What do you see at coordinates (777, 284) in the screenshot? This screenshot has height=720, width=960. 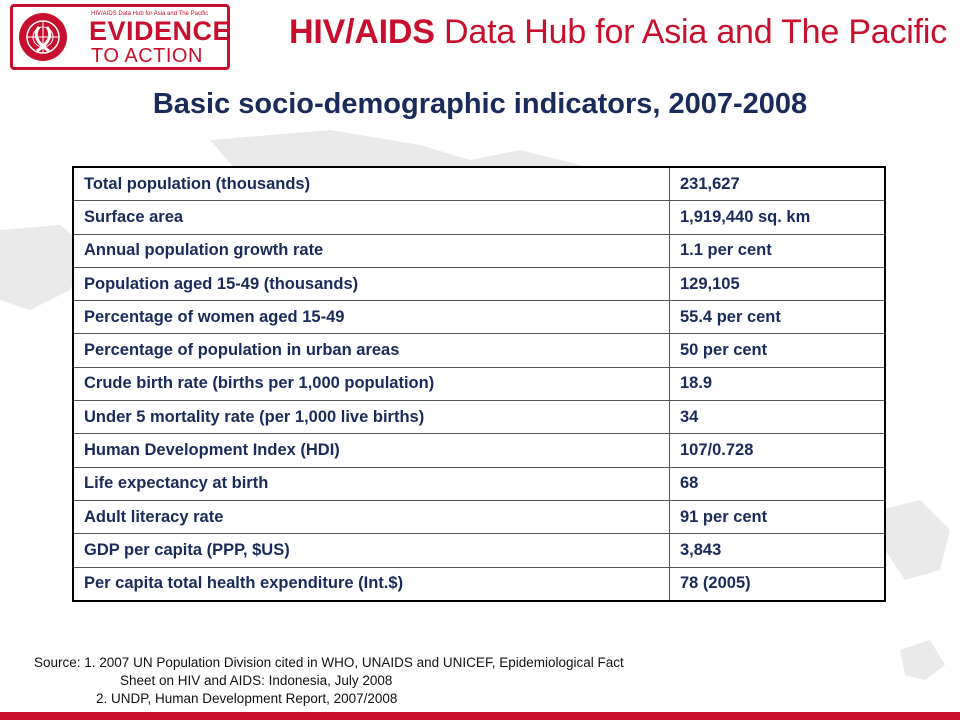 I see `indicator-value: 129,105` at bounding box center [777, 284].